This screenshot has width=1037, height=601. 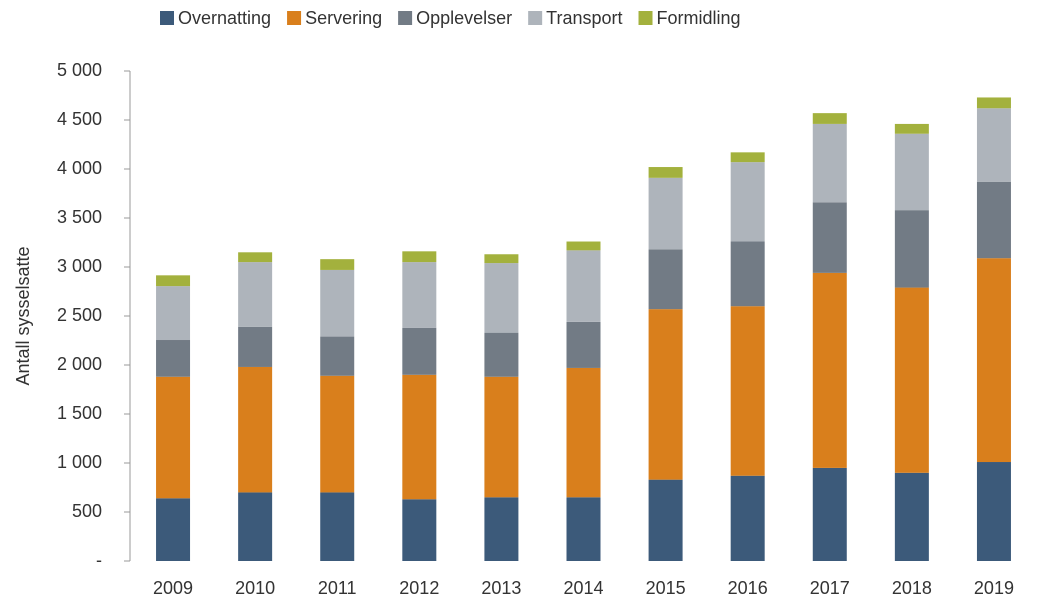 I want to click on legend-label: Formidling, so click(x=699, y=18).